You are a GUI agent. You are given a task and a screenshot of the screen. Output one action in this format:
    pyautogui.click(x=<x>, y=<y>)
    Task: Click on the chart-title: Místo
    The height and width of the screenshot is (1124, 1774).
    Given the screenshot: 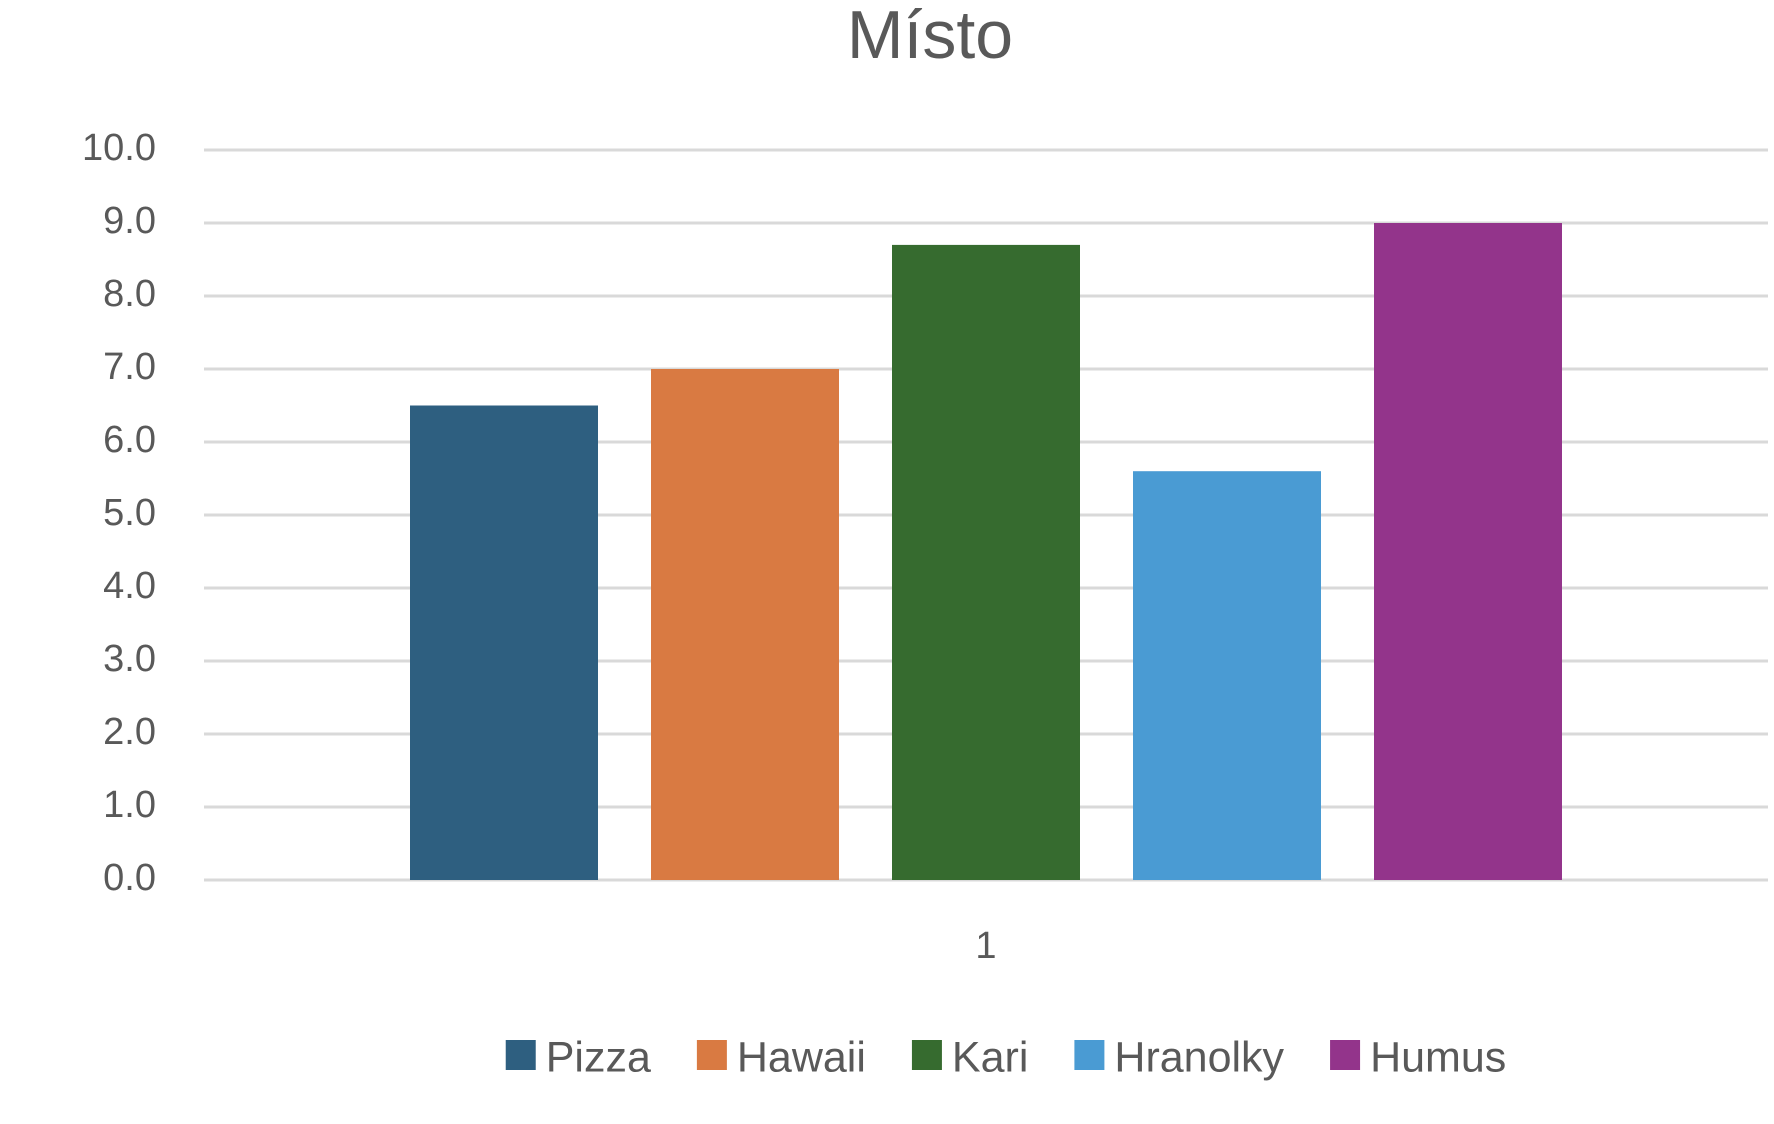 What is the action you would take?
    pyautogui.click(x=930, y=36)
    